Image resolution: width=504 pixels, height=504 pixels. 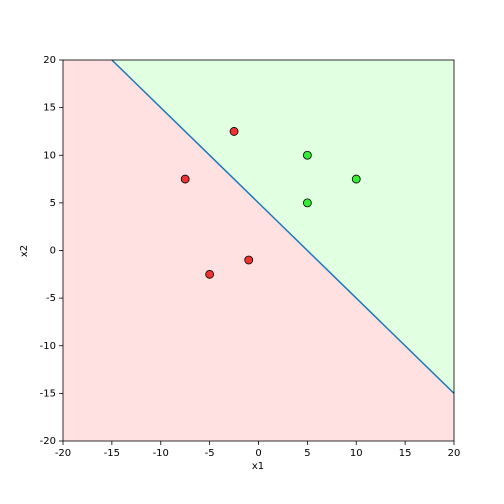 I want to click on x-tick-label: -20, so click(x=63, y=453).